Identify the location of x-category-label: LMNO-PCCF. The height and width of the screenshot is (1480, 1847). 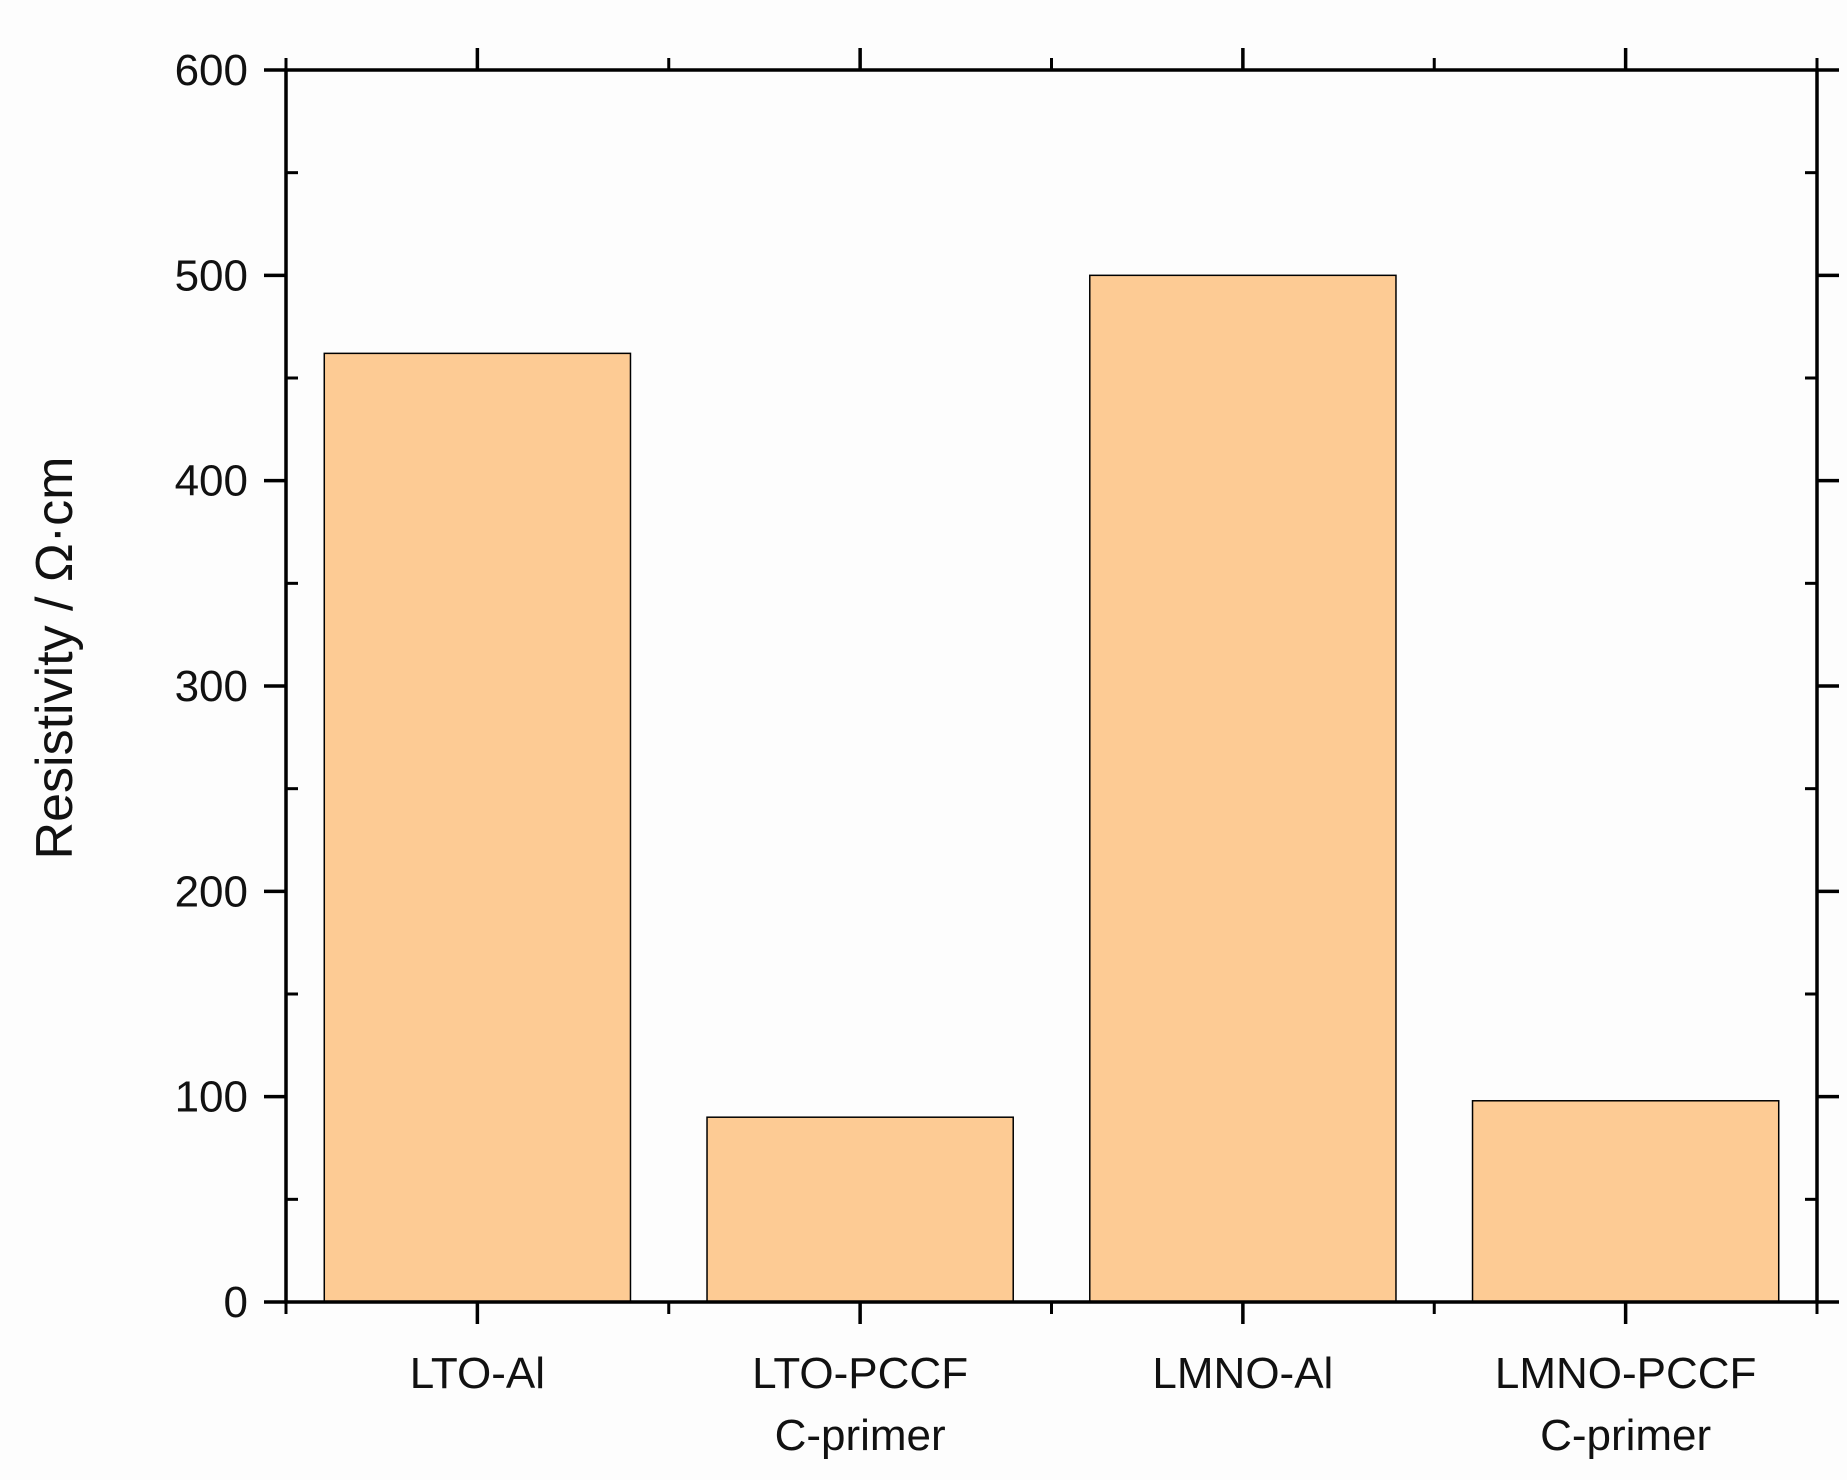
(1626, 1373).